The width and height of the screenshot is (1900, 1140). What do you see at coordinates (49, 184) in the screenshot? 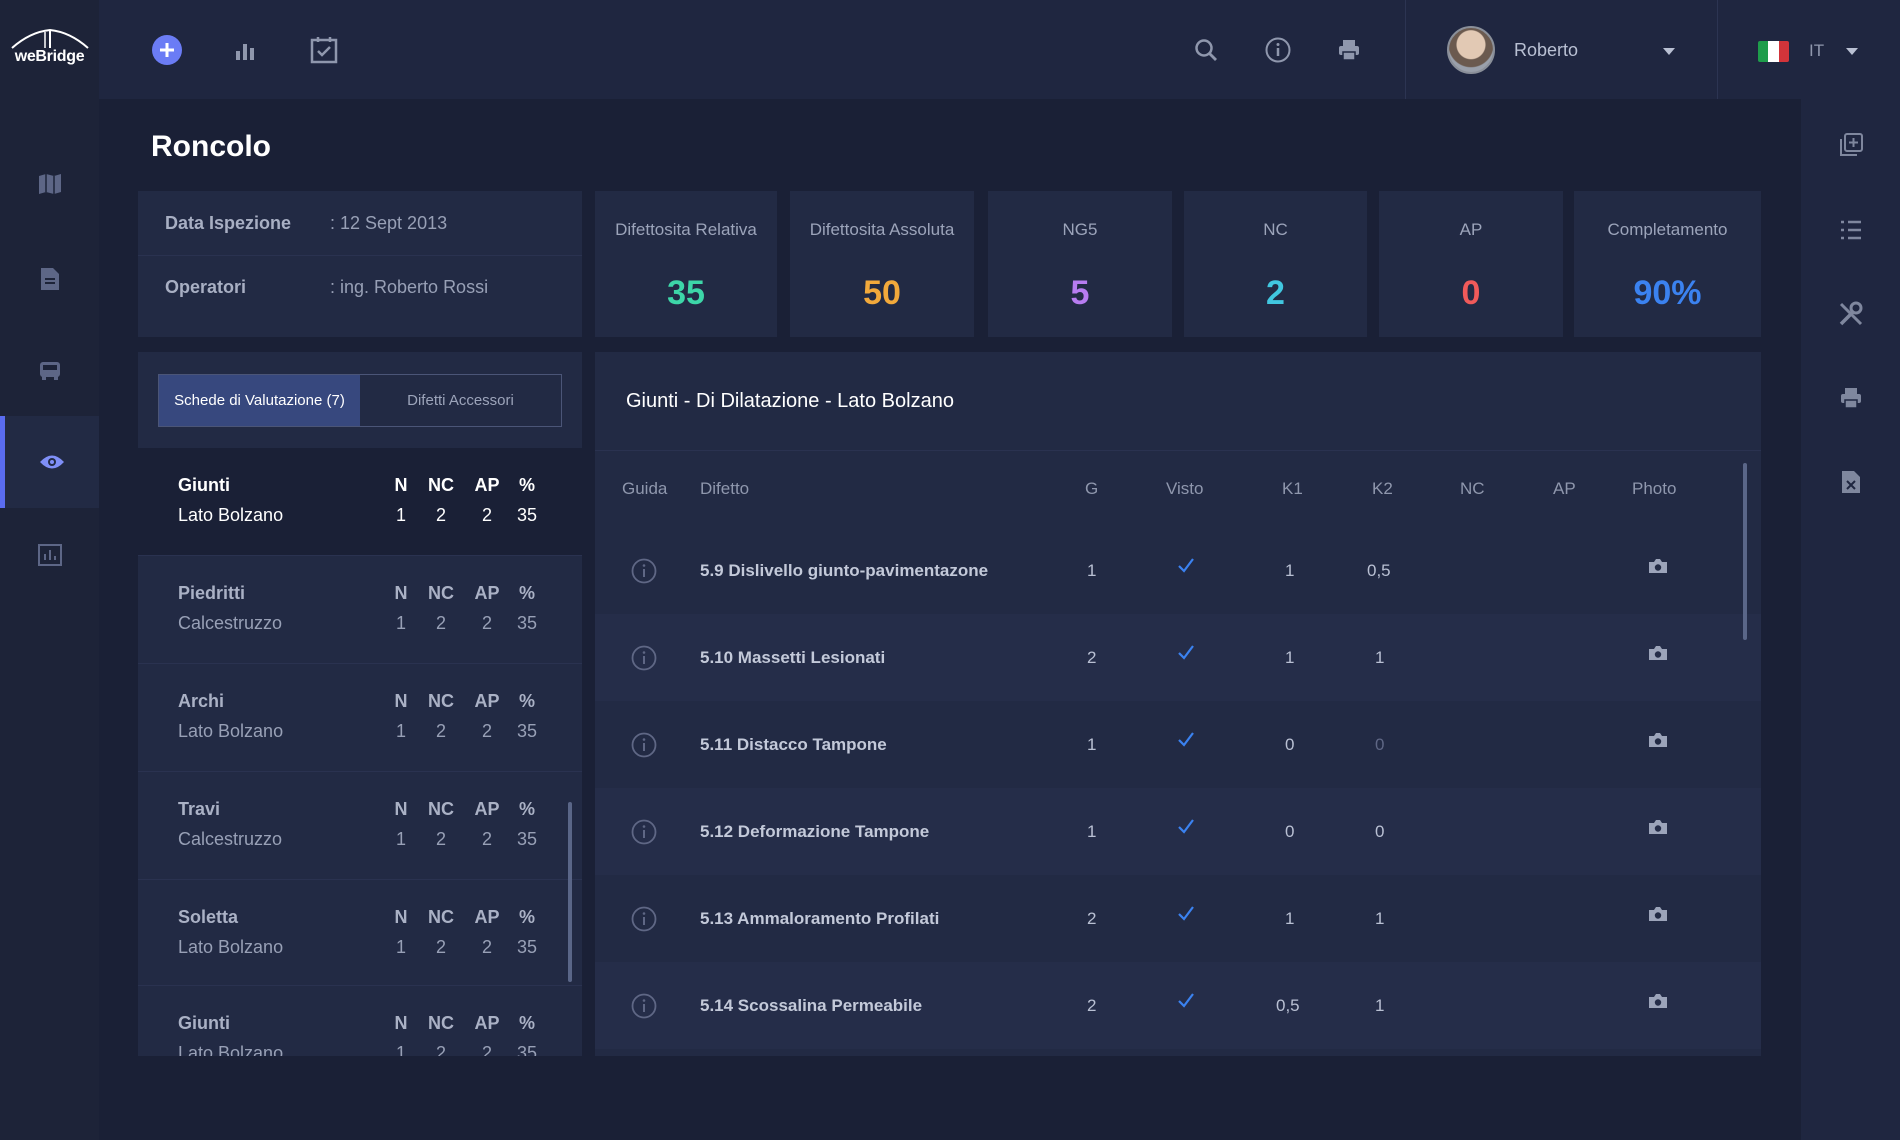
I see `sidebar-item-map` at bounding box center [49, 184].